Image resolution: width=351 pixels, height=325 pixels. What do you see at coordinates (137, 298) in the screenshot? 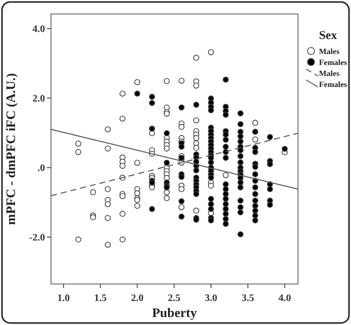
I see `x-tick-label: 2.0` at bounding box center [137, 298].